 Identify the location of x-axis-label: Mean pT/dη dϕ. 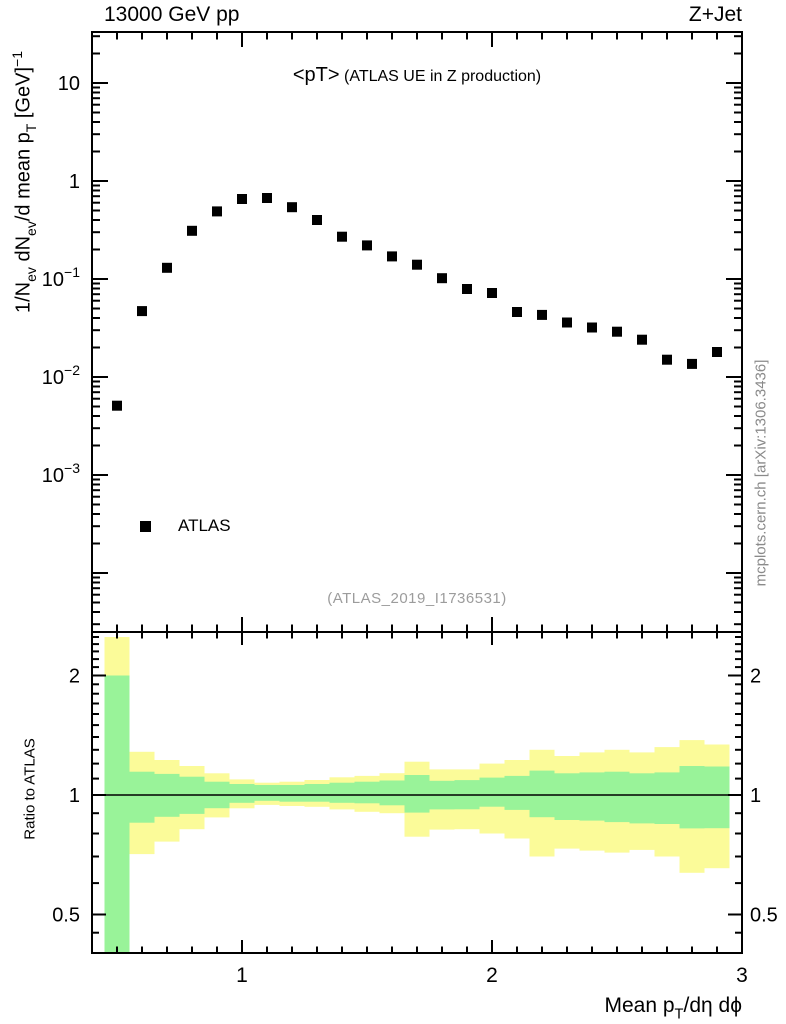
(673, 1008).